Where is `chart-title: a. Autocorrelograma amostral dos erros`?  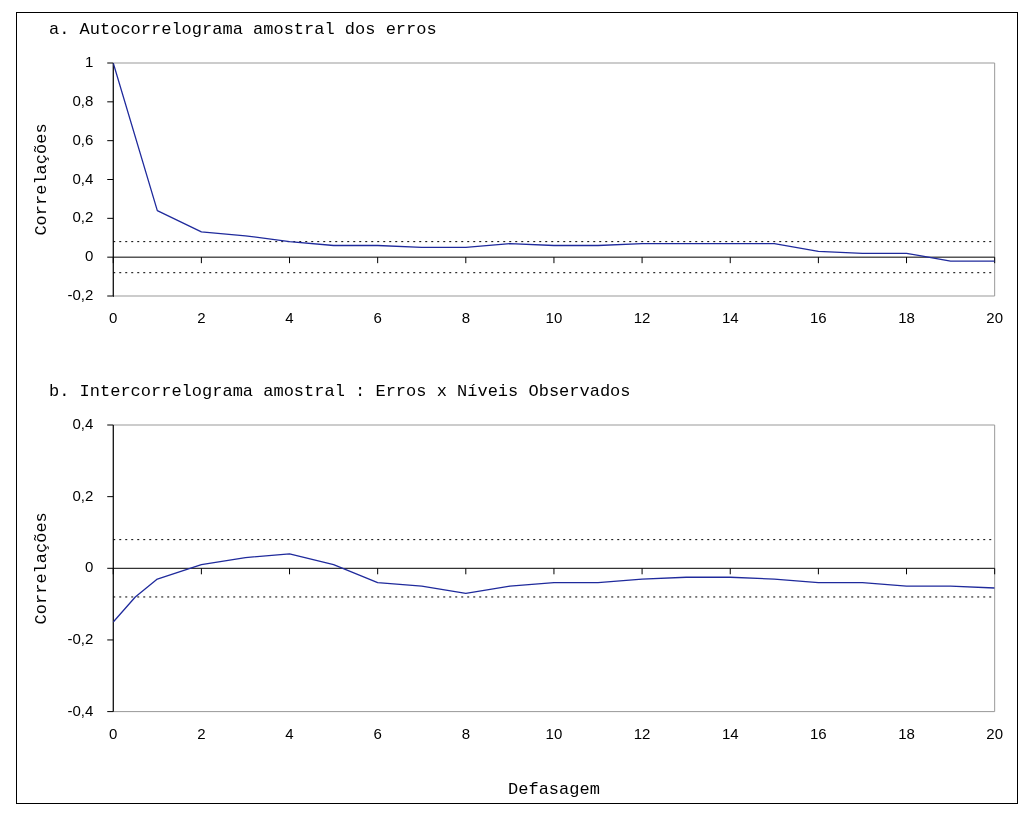 chart-title: a. Autocorrelograma amostral dos erros is located at coordinates (243, 29).